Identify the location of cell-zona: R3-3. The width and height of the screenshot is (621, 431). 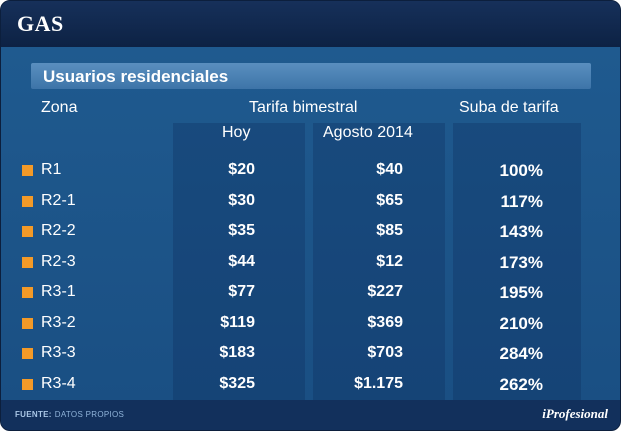
(58, 352).